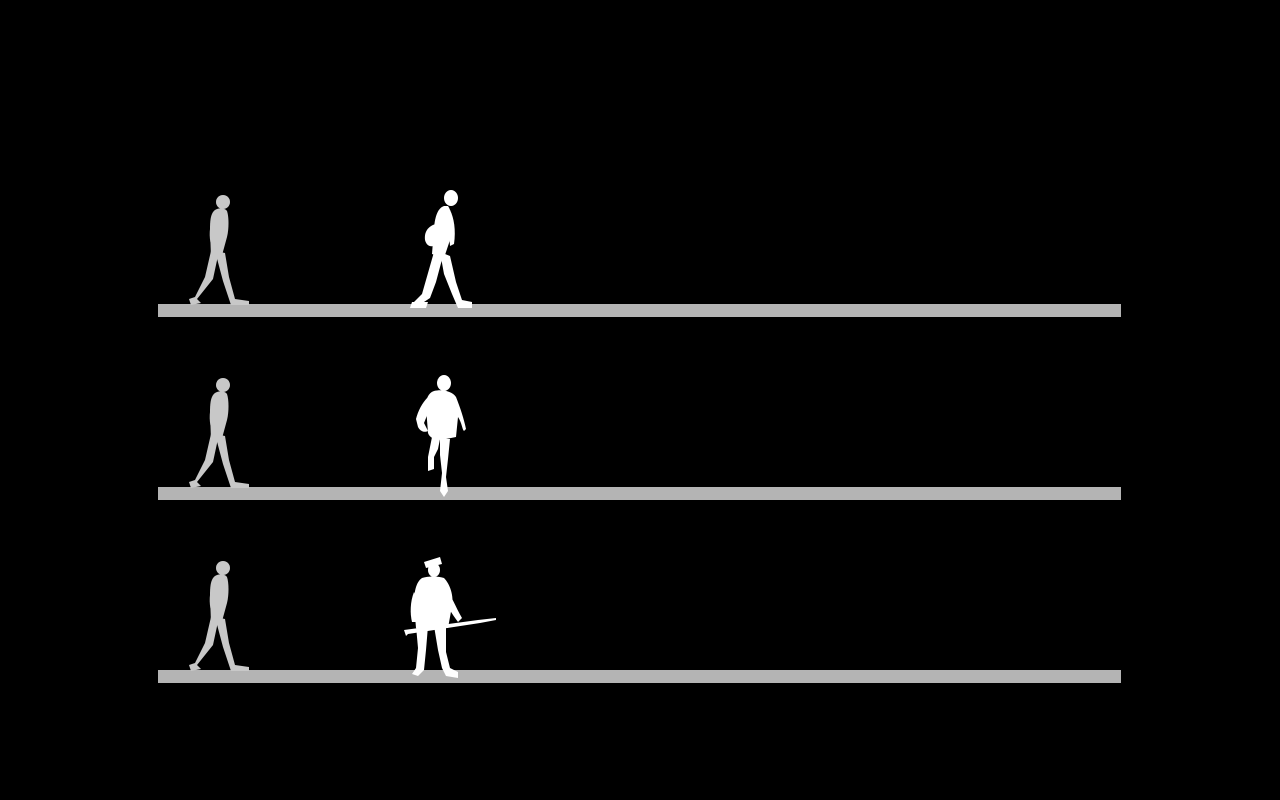 The image size is (1280, 800). What do you see at coordinates (450, 617) in the screenshot?
I see `soldier-with-rifle-icon` at bounding box center [450, 617].